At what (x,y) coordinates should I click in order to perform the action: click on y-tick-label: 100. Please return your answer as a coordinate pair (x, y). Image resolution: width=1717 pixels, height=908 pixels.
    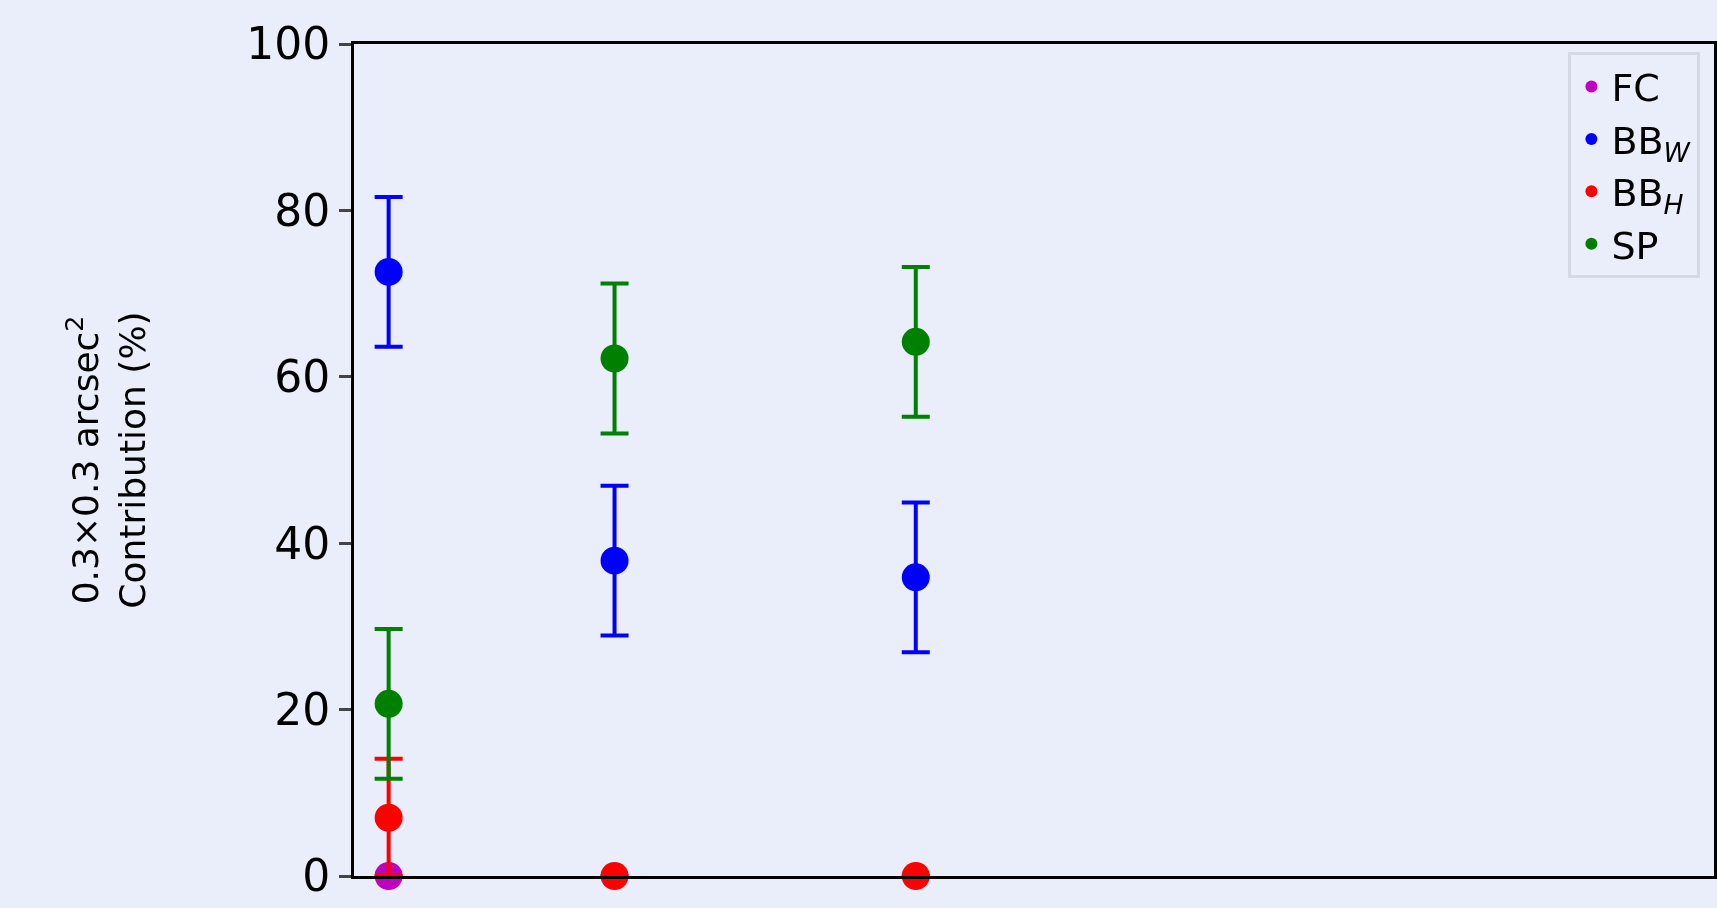
    Looking at the image, I should click on (288, 44).